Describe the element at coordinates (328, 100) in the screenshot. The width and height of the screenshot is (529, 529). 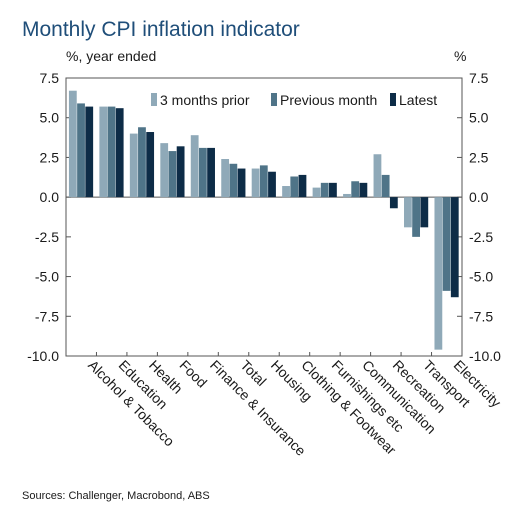
I see `legend-label-1: Previous month` at that location.